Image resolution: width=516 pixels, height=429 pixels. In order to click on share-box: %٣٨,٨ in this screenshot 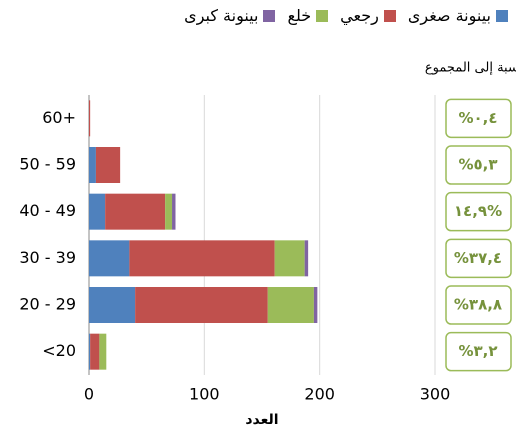, I will do `click(478, 305)`.